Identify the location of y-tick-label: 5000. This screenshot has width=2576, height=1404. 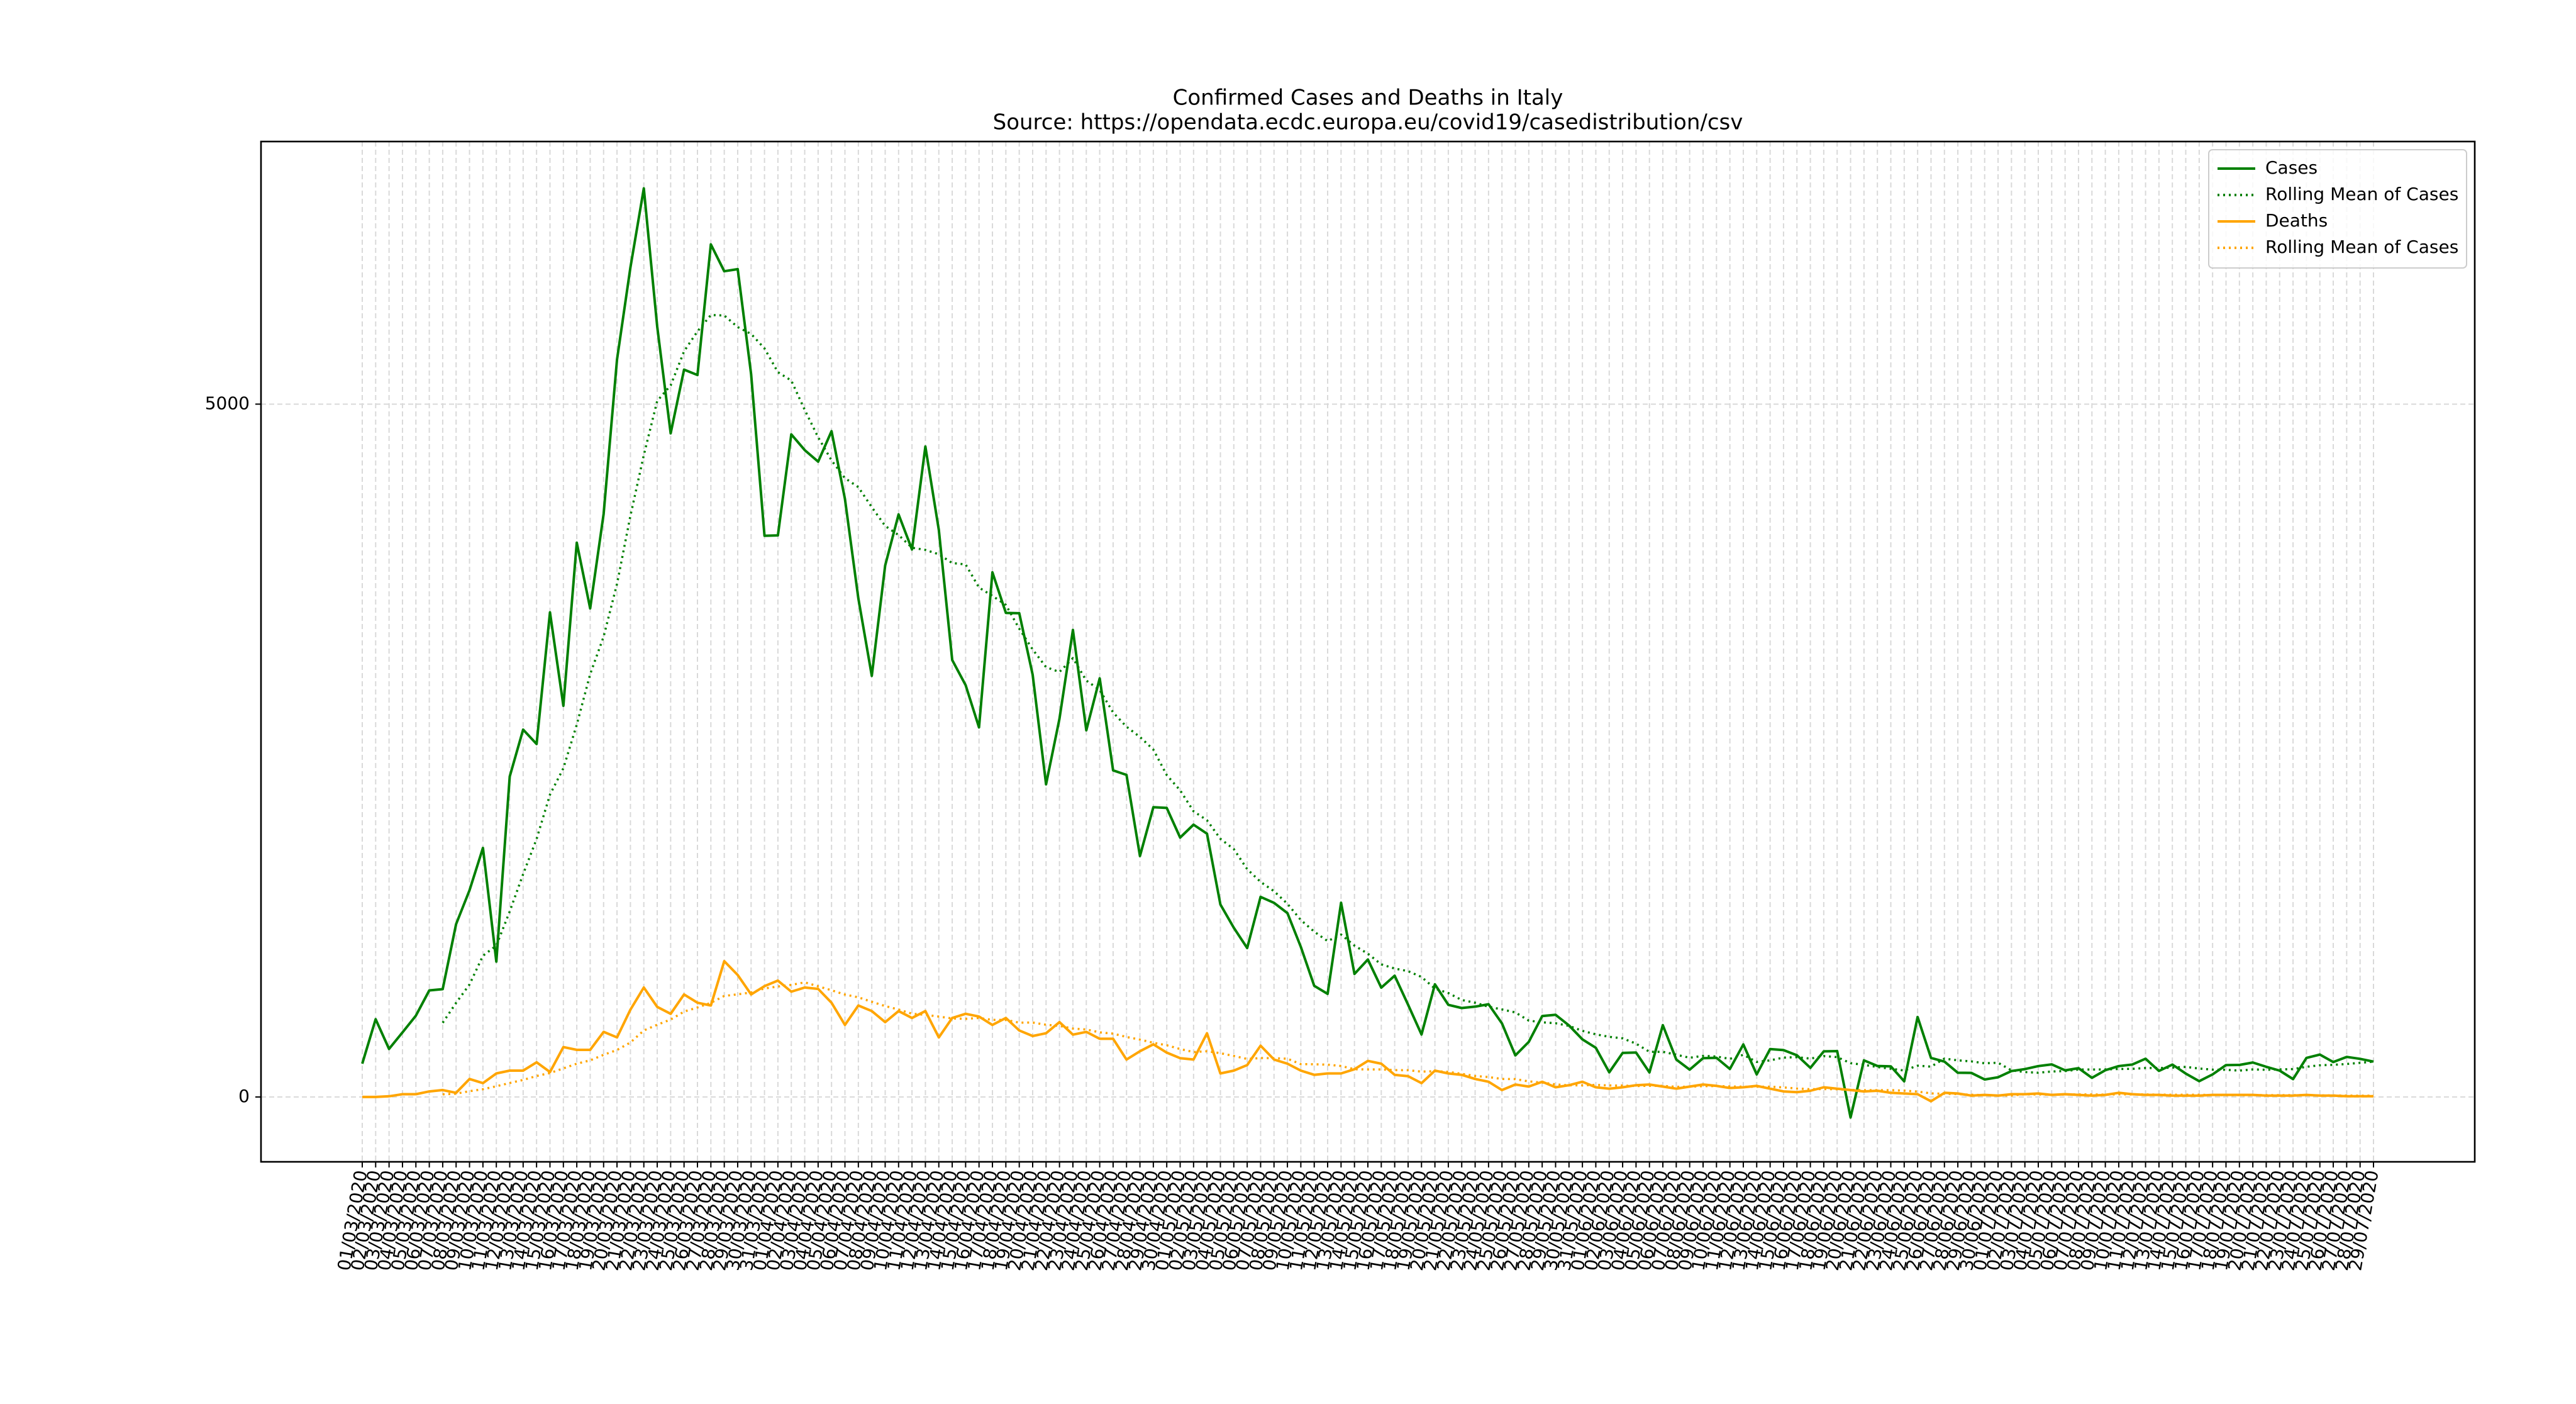
(227, 403).